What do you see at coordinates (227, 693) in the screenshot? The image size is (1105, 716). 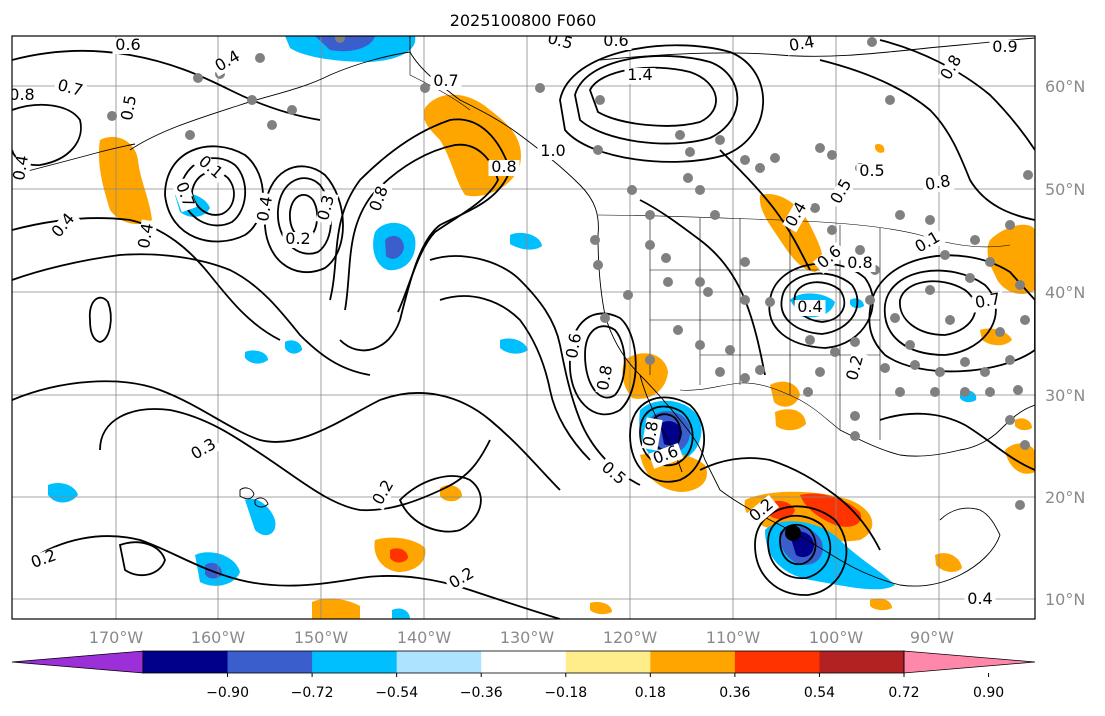 I see `colorbar-tick-label: −0.90` at bounding box center [227, 693].